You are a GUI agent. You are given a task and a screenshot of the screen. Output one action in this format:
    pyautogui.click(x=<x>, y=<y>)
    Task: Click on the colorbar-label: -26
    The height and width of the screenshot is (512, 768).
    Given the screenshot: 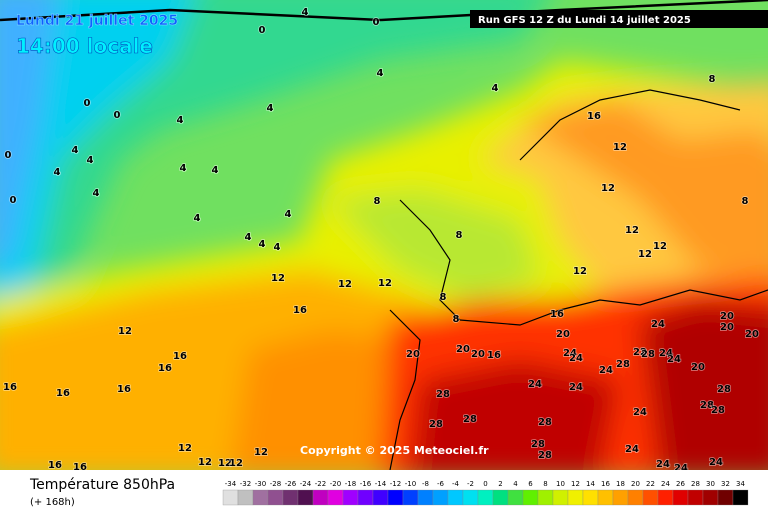 What is the action you would take?
    pyautogui.click(x=291, y=484)
    